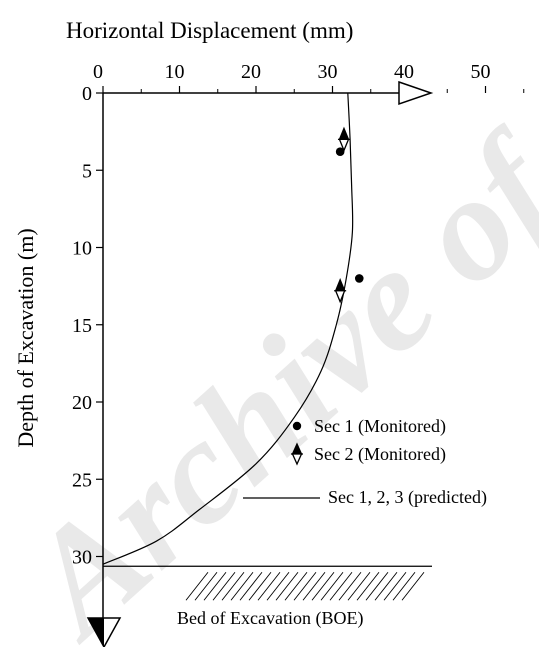 The height and width of the screenshot is (647, 539). Describe the element at coordinates (96, 632) in the screenshot. I see `y-axis-arrow-head-fill` at that location.